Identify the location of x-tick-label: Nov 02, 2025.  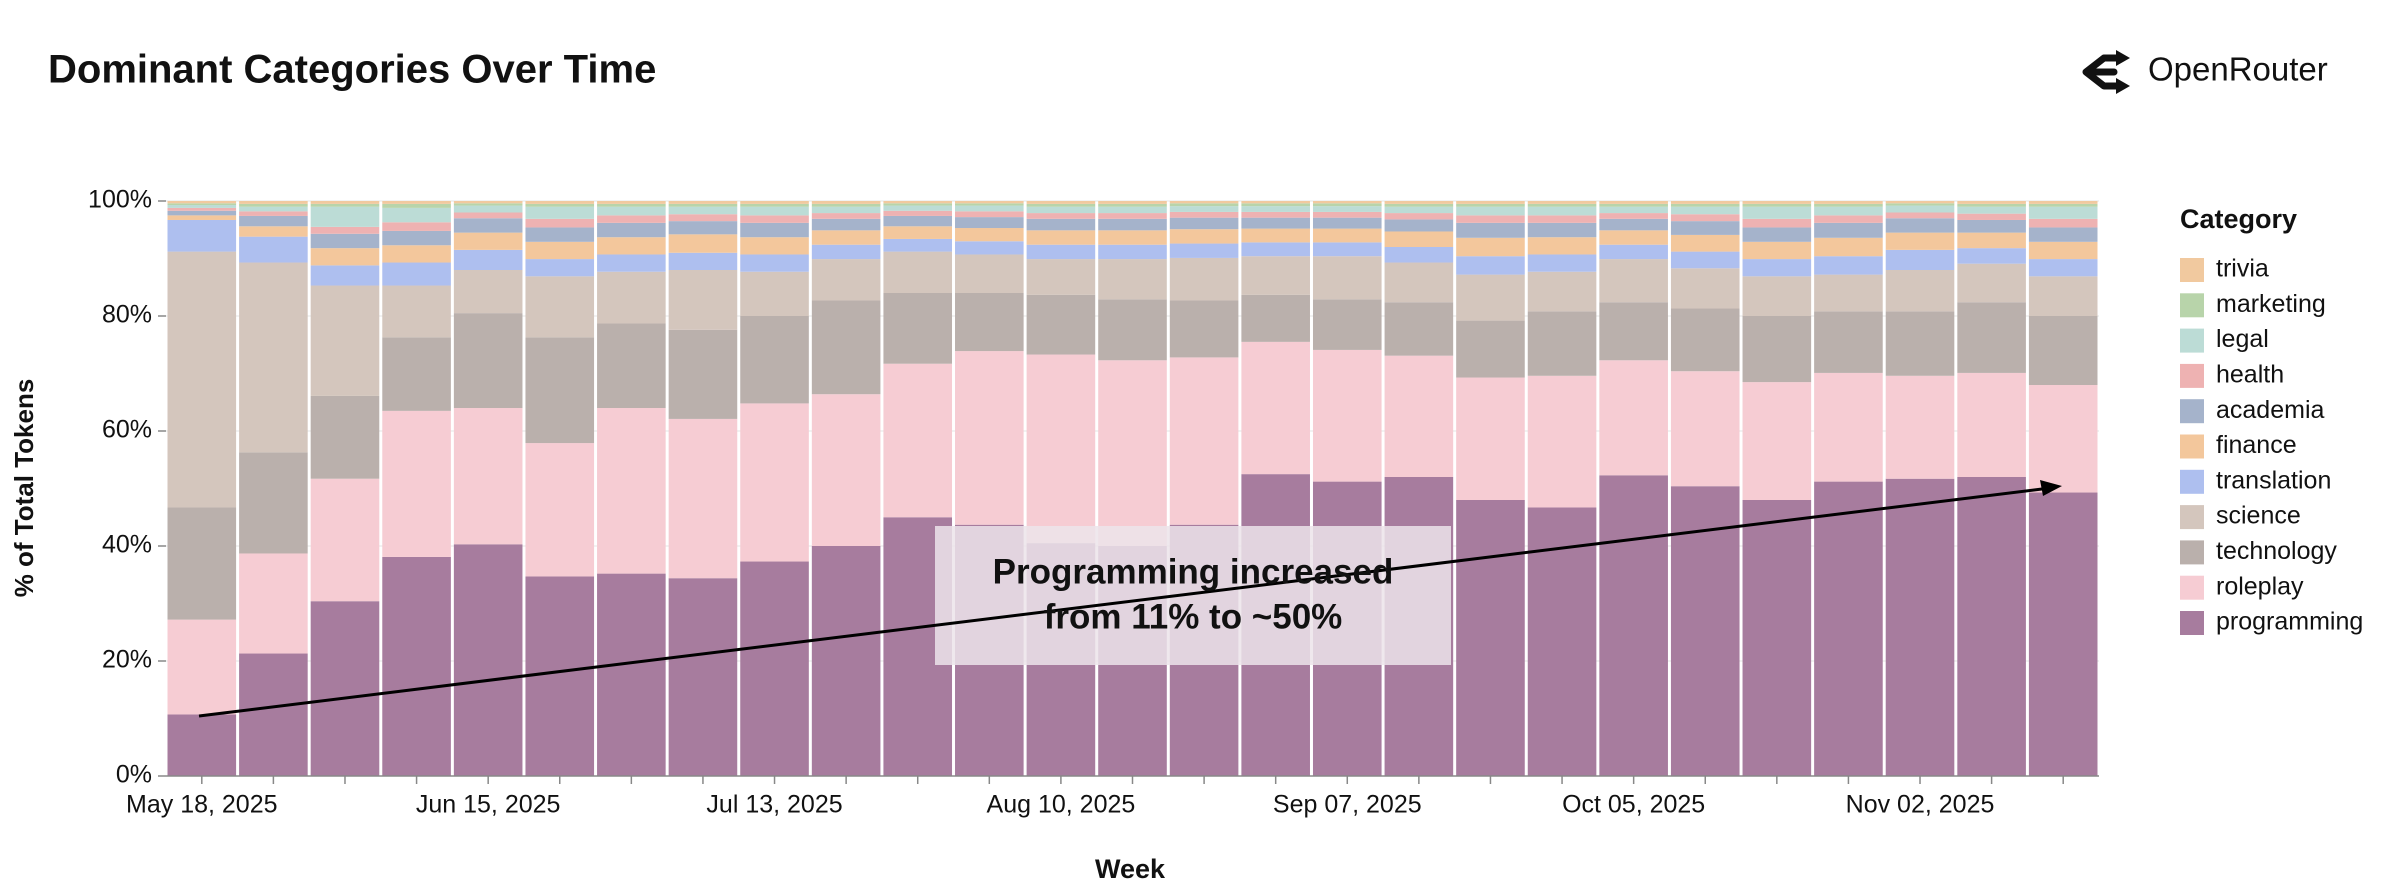
(1920, 805).